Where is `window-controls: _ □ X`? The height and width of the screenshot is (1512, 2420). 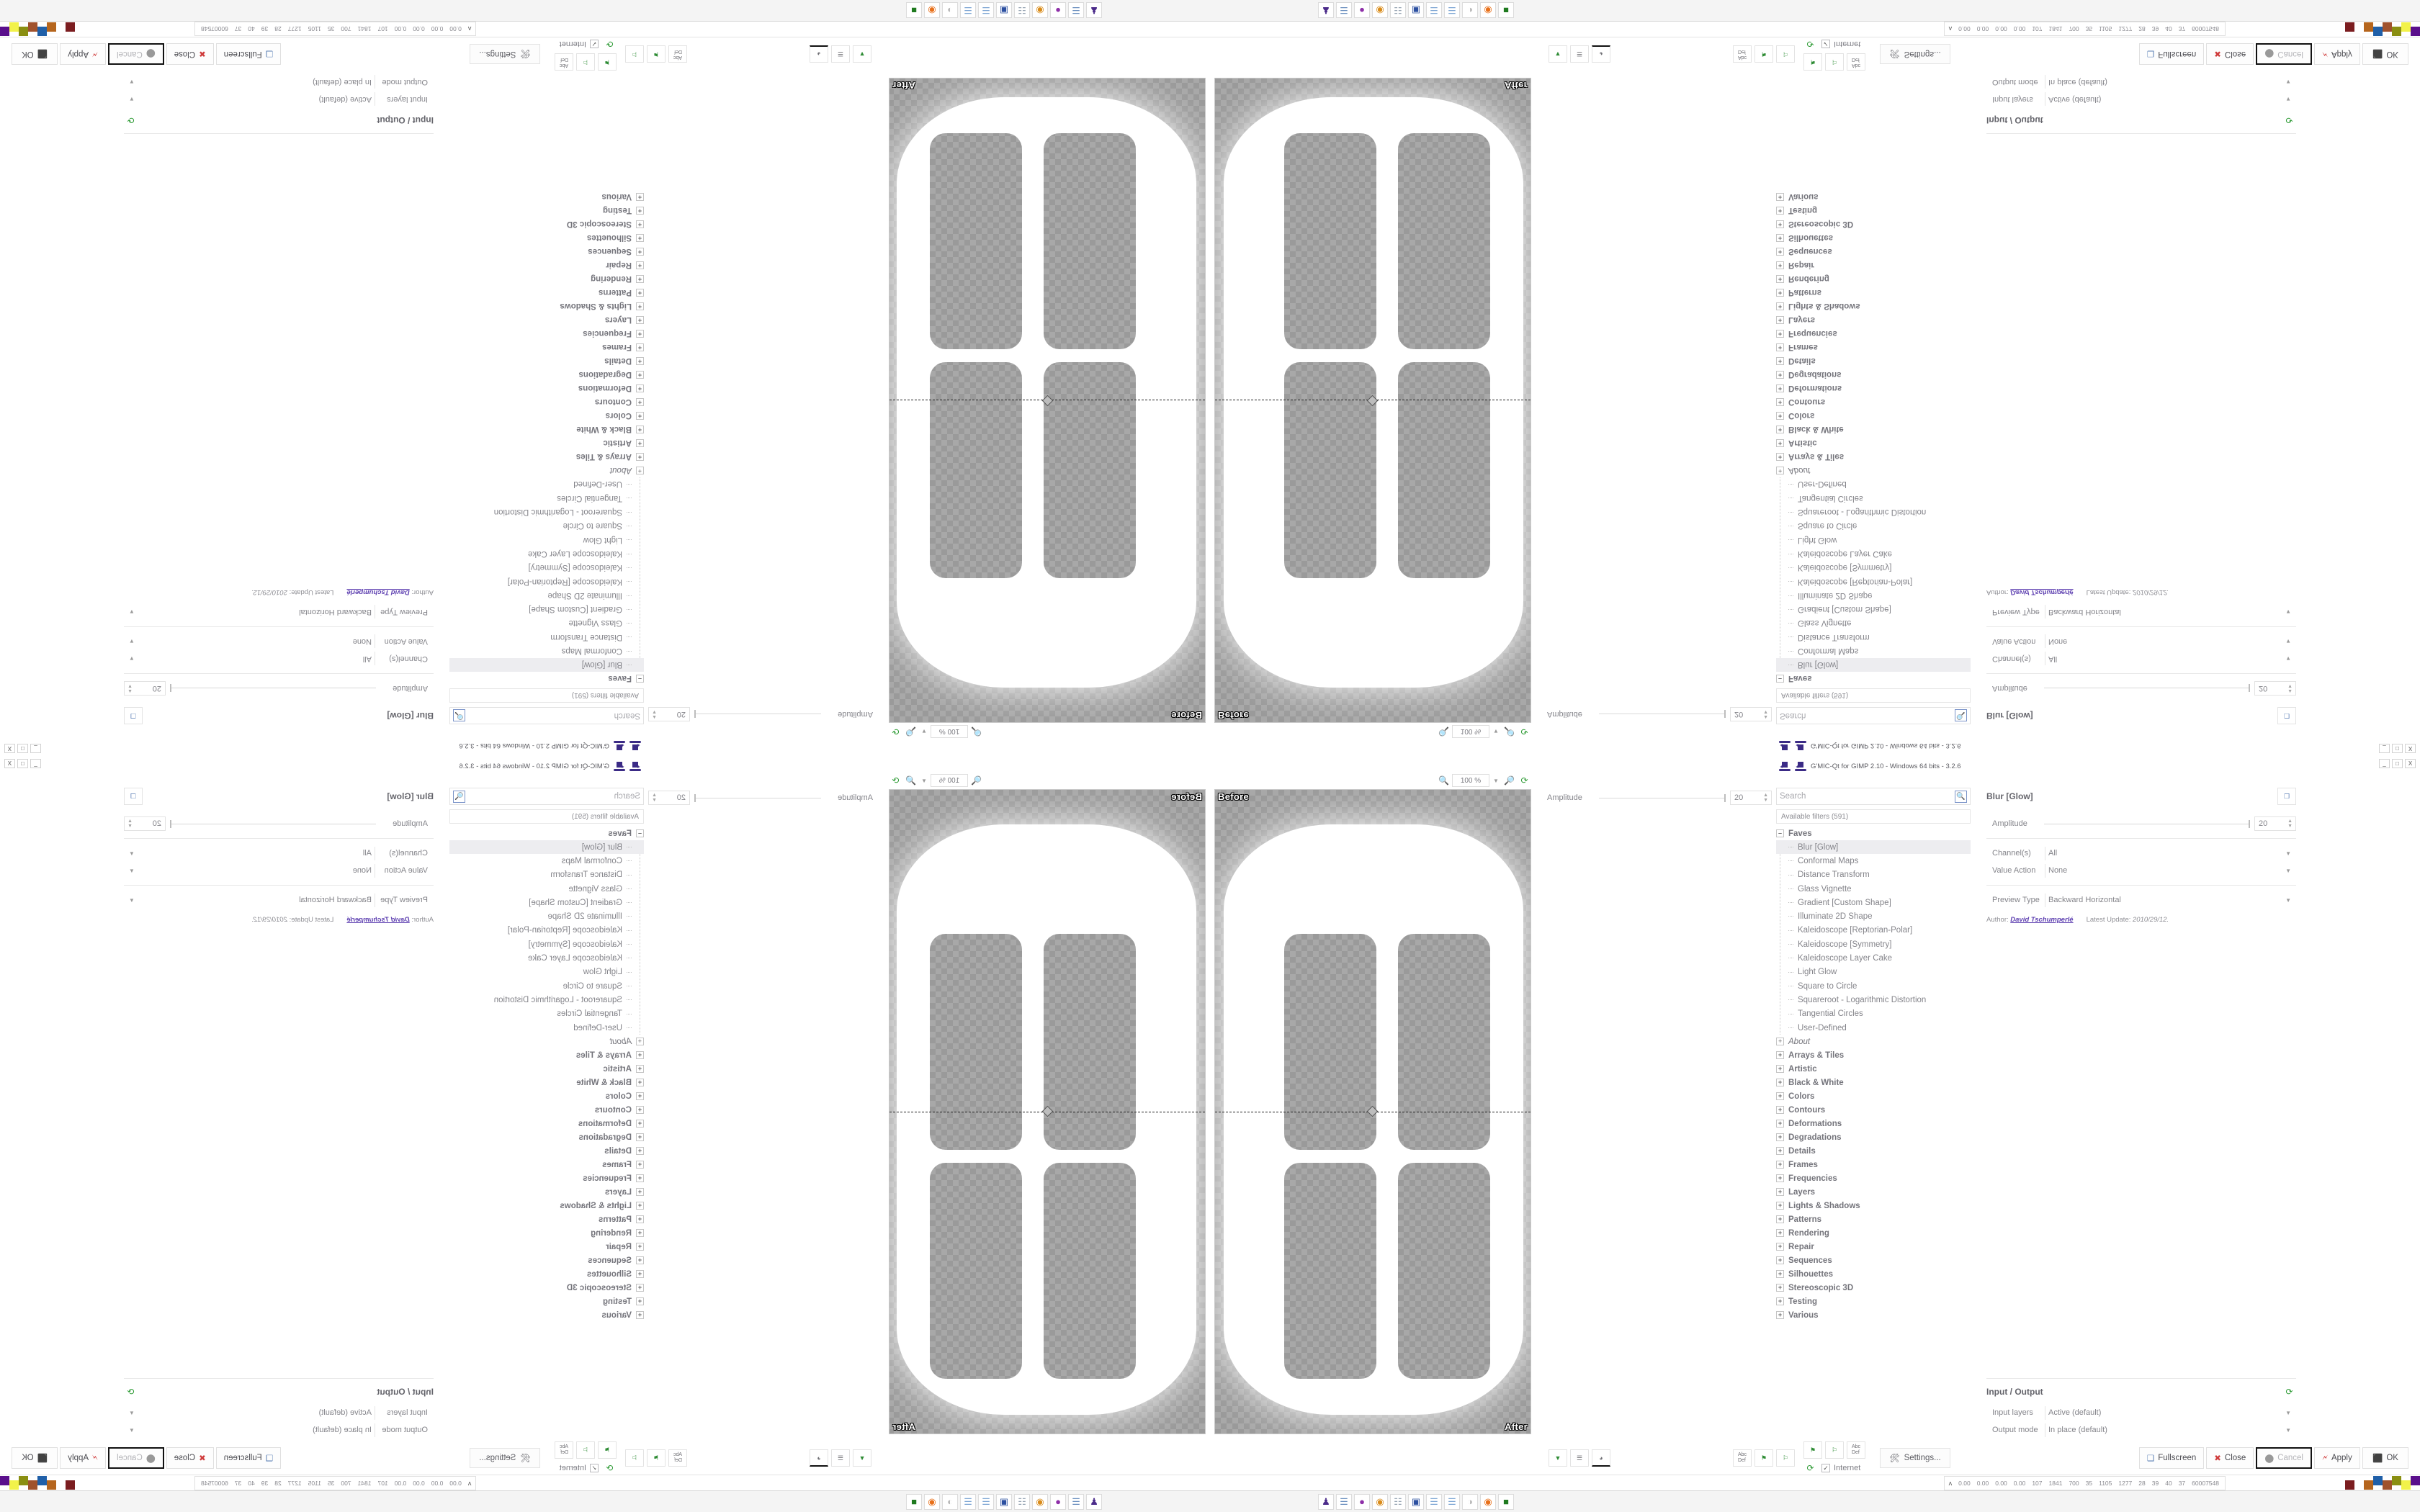 window-controls: _ □ X is located at coordinates (2397, 748).